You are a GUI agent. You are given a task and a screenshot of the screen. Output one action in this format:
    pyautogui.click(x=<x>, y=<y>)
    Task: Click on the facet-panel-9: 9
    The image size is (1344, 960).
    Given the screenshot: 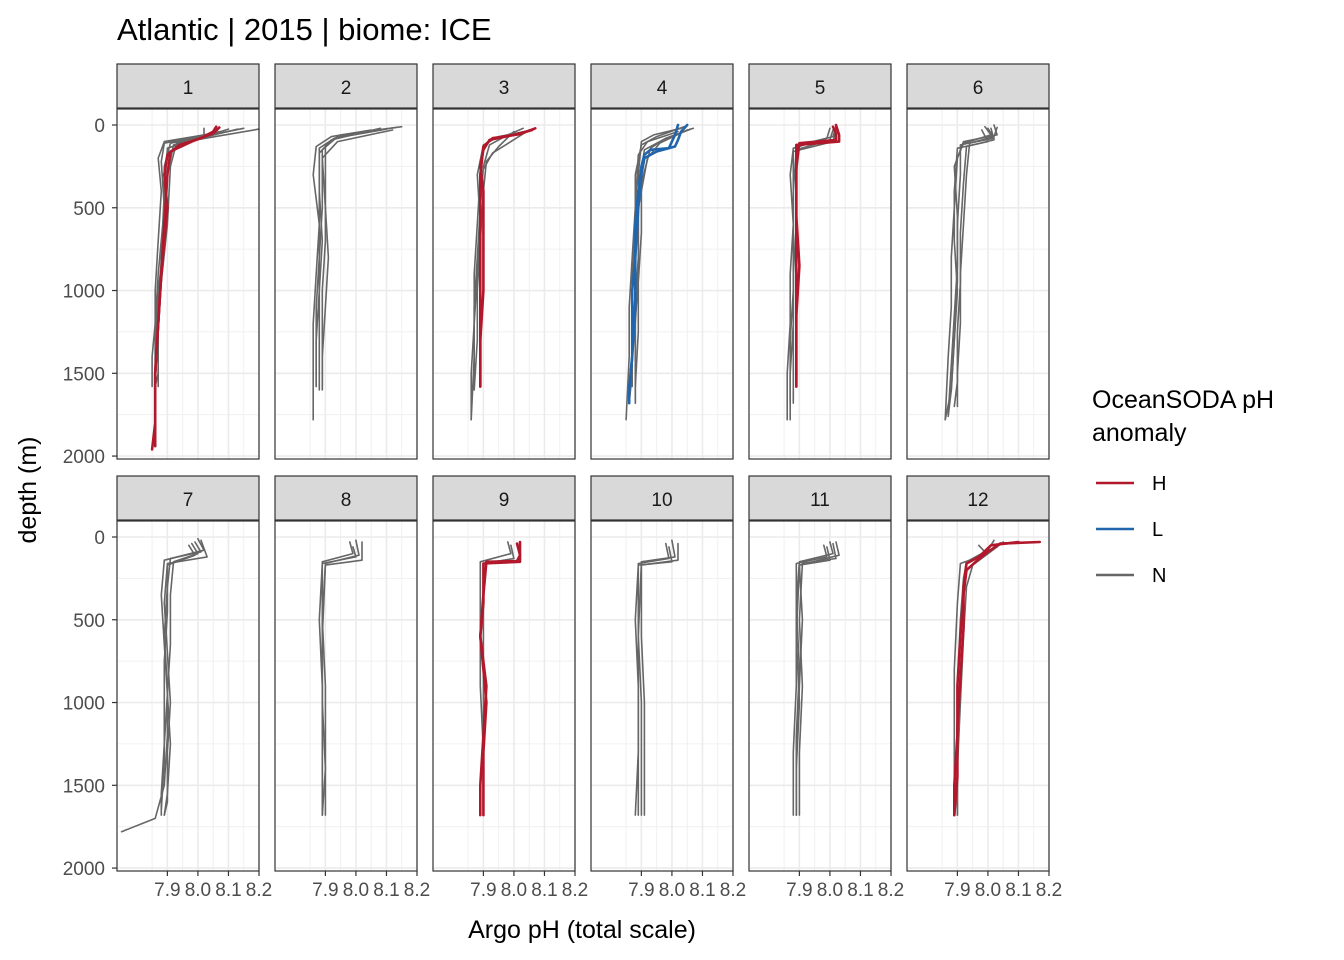 What is the action you would take?
    pyautogui.click(x=504, y=673)
    